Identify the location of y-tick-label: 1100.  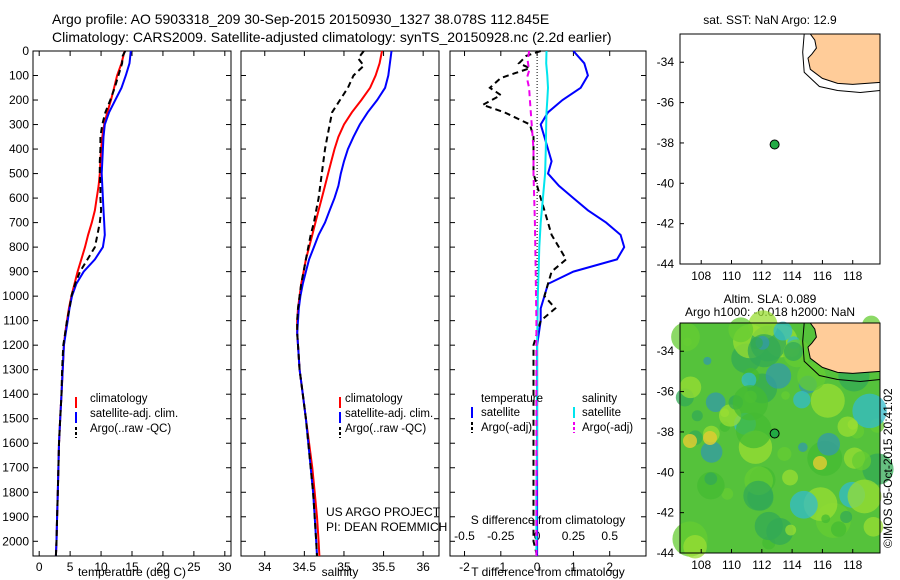
(16, 321).